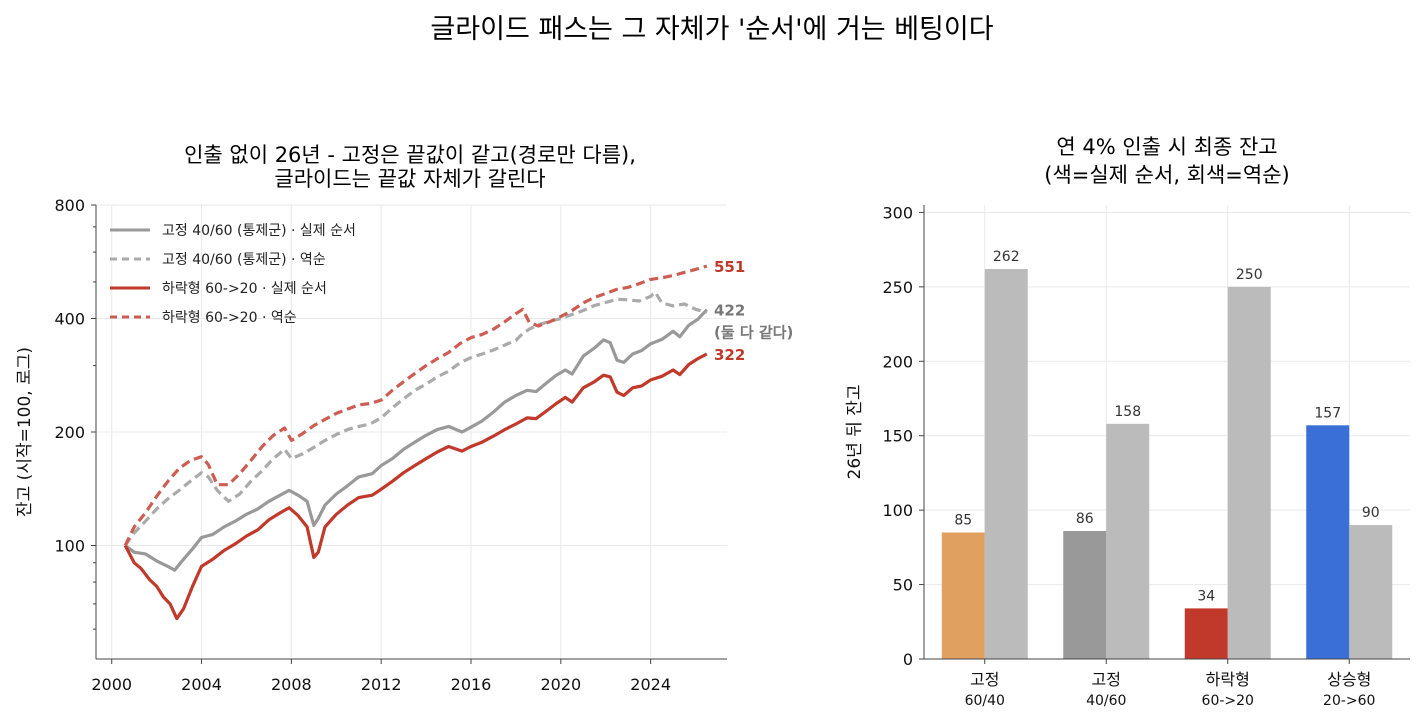 This screenshot has width=1425, height=727. What do you see at coordinates (259, 231) in the screenshot?
I see `legend-entry: 고정 40/60 (통제군) · 실제 순서` at bounding box center [259, 231].